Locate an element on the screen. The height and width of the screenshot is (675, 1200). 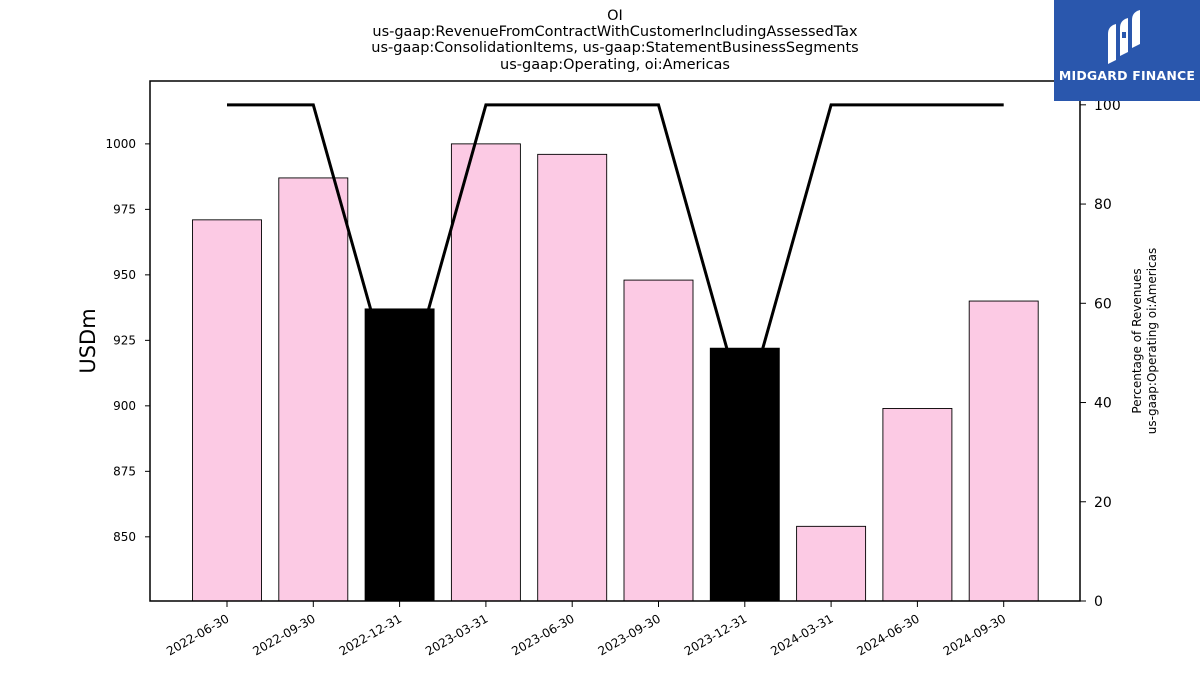
x-tick-label: 2023-03-31 is located at coordinates (456, 634).